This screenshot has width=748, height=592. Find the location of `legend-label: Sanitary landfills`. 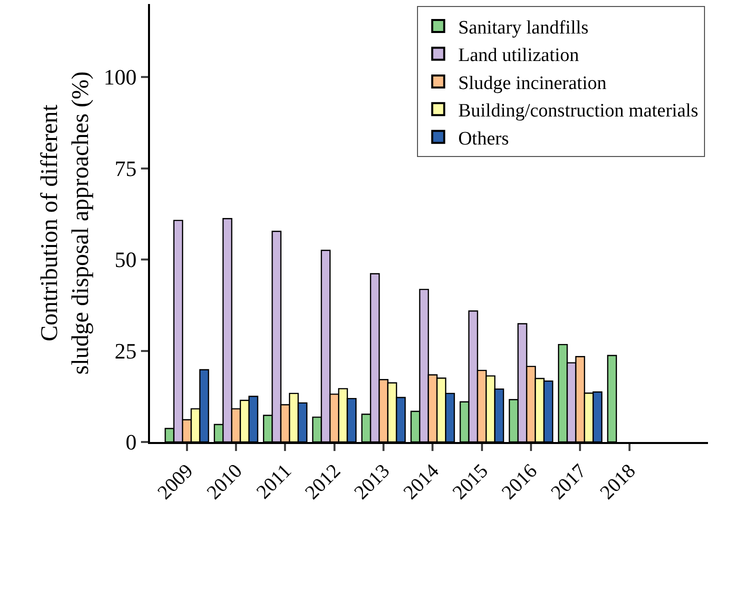

legend-label: Sanitary landfills is located at coordinates (523, 27).